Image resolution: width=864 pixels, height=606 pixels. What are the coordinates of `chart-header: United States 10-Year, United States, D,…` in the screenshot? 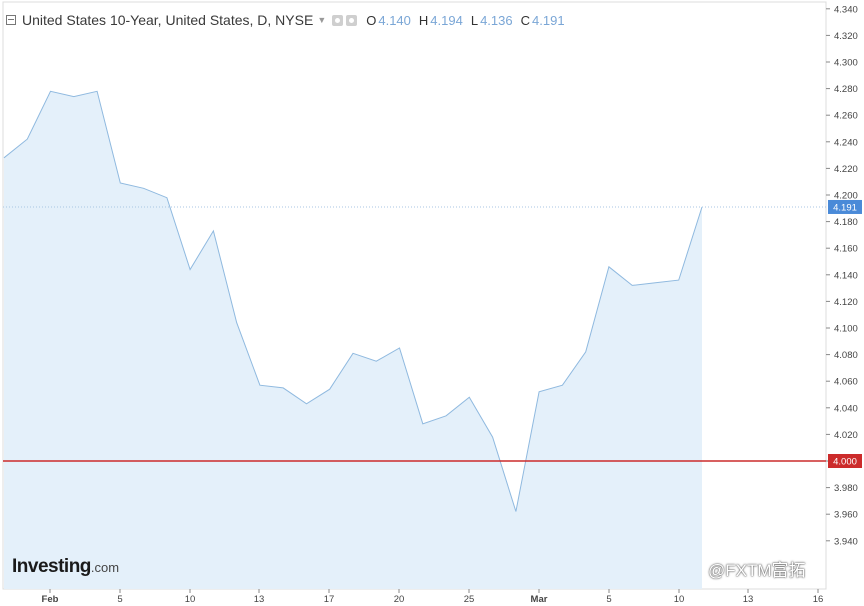 It's located at (285, 20).